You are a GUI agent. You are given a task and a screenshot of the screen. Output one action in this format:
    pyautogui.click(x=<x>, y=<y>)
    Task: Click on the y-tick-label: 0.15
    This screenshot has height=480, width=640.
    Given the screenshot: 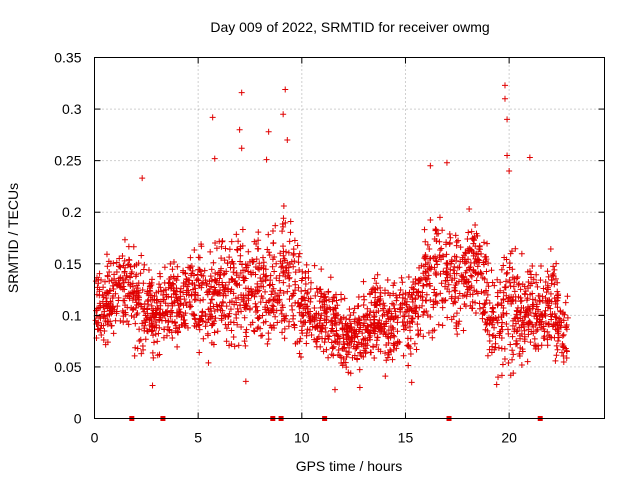 What is the action you would take?
    pyautogui.click(x=67, y=264)
    